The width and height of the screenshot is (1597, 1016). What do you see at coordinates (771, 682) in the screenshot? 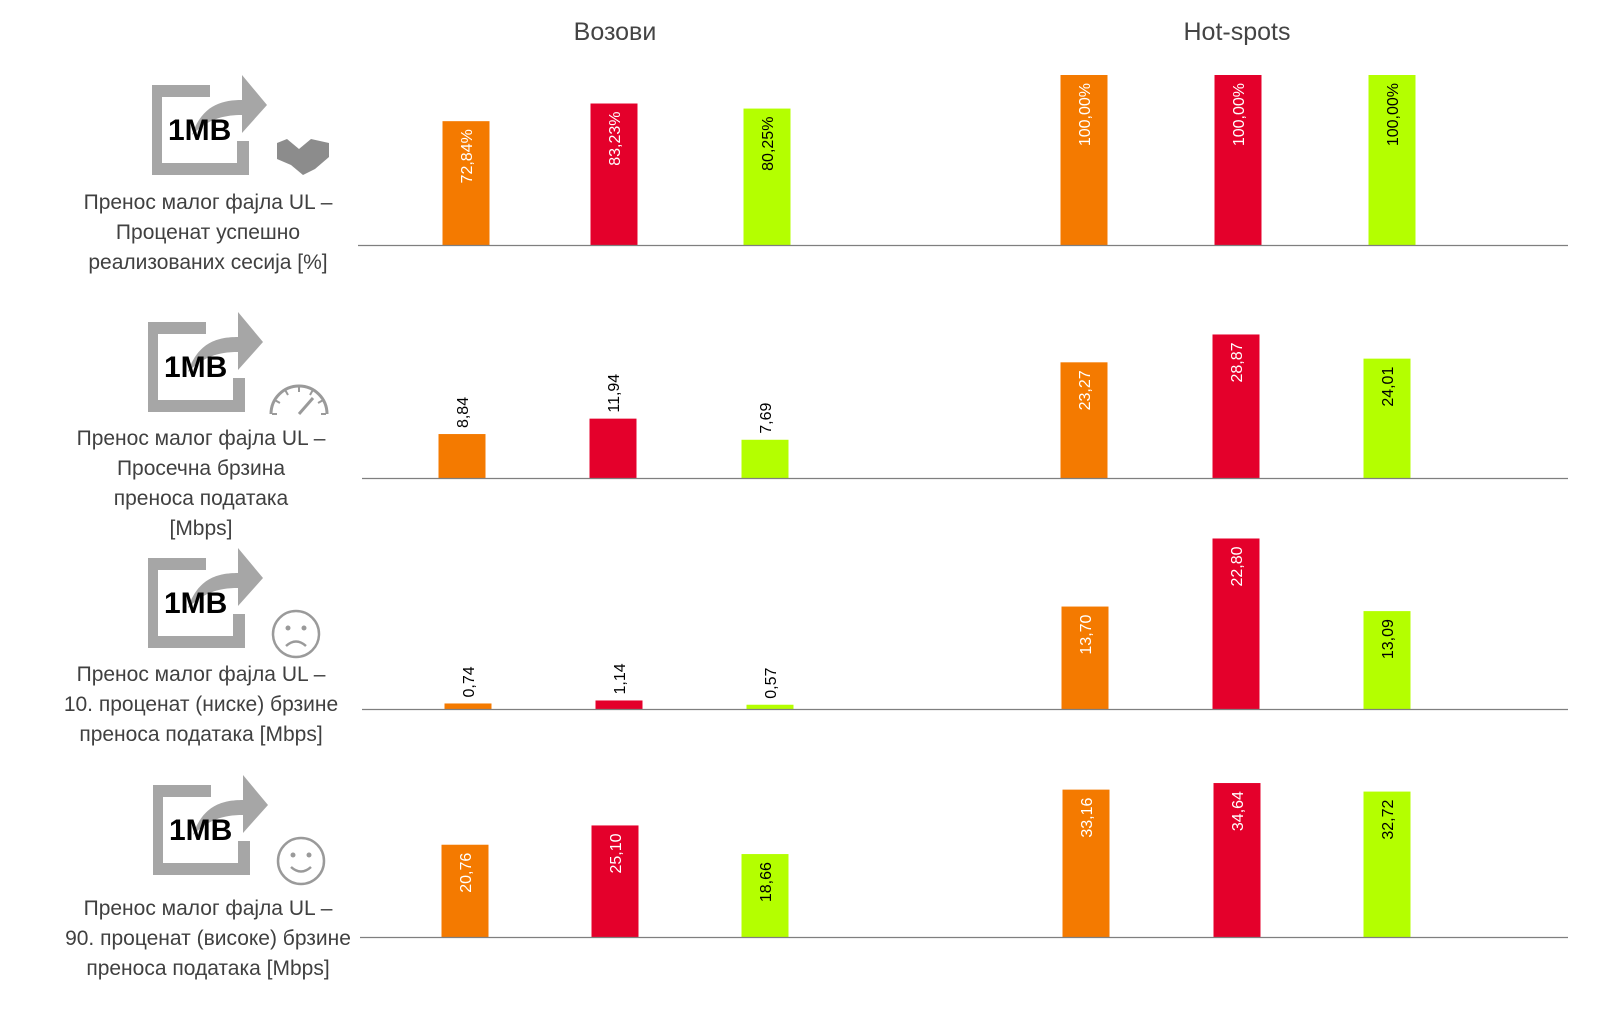
I see `data-label-3-Возови-series-3: 0,57` at bounding box center [771, 682].